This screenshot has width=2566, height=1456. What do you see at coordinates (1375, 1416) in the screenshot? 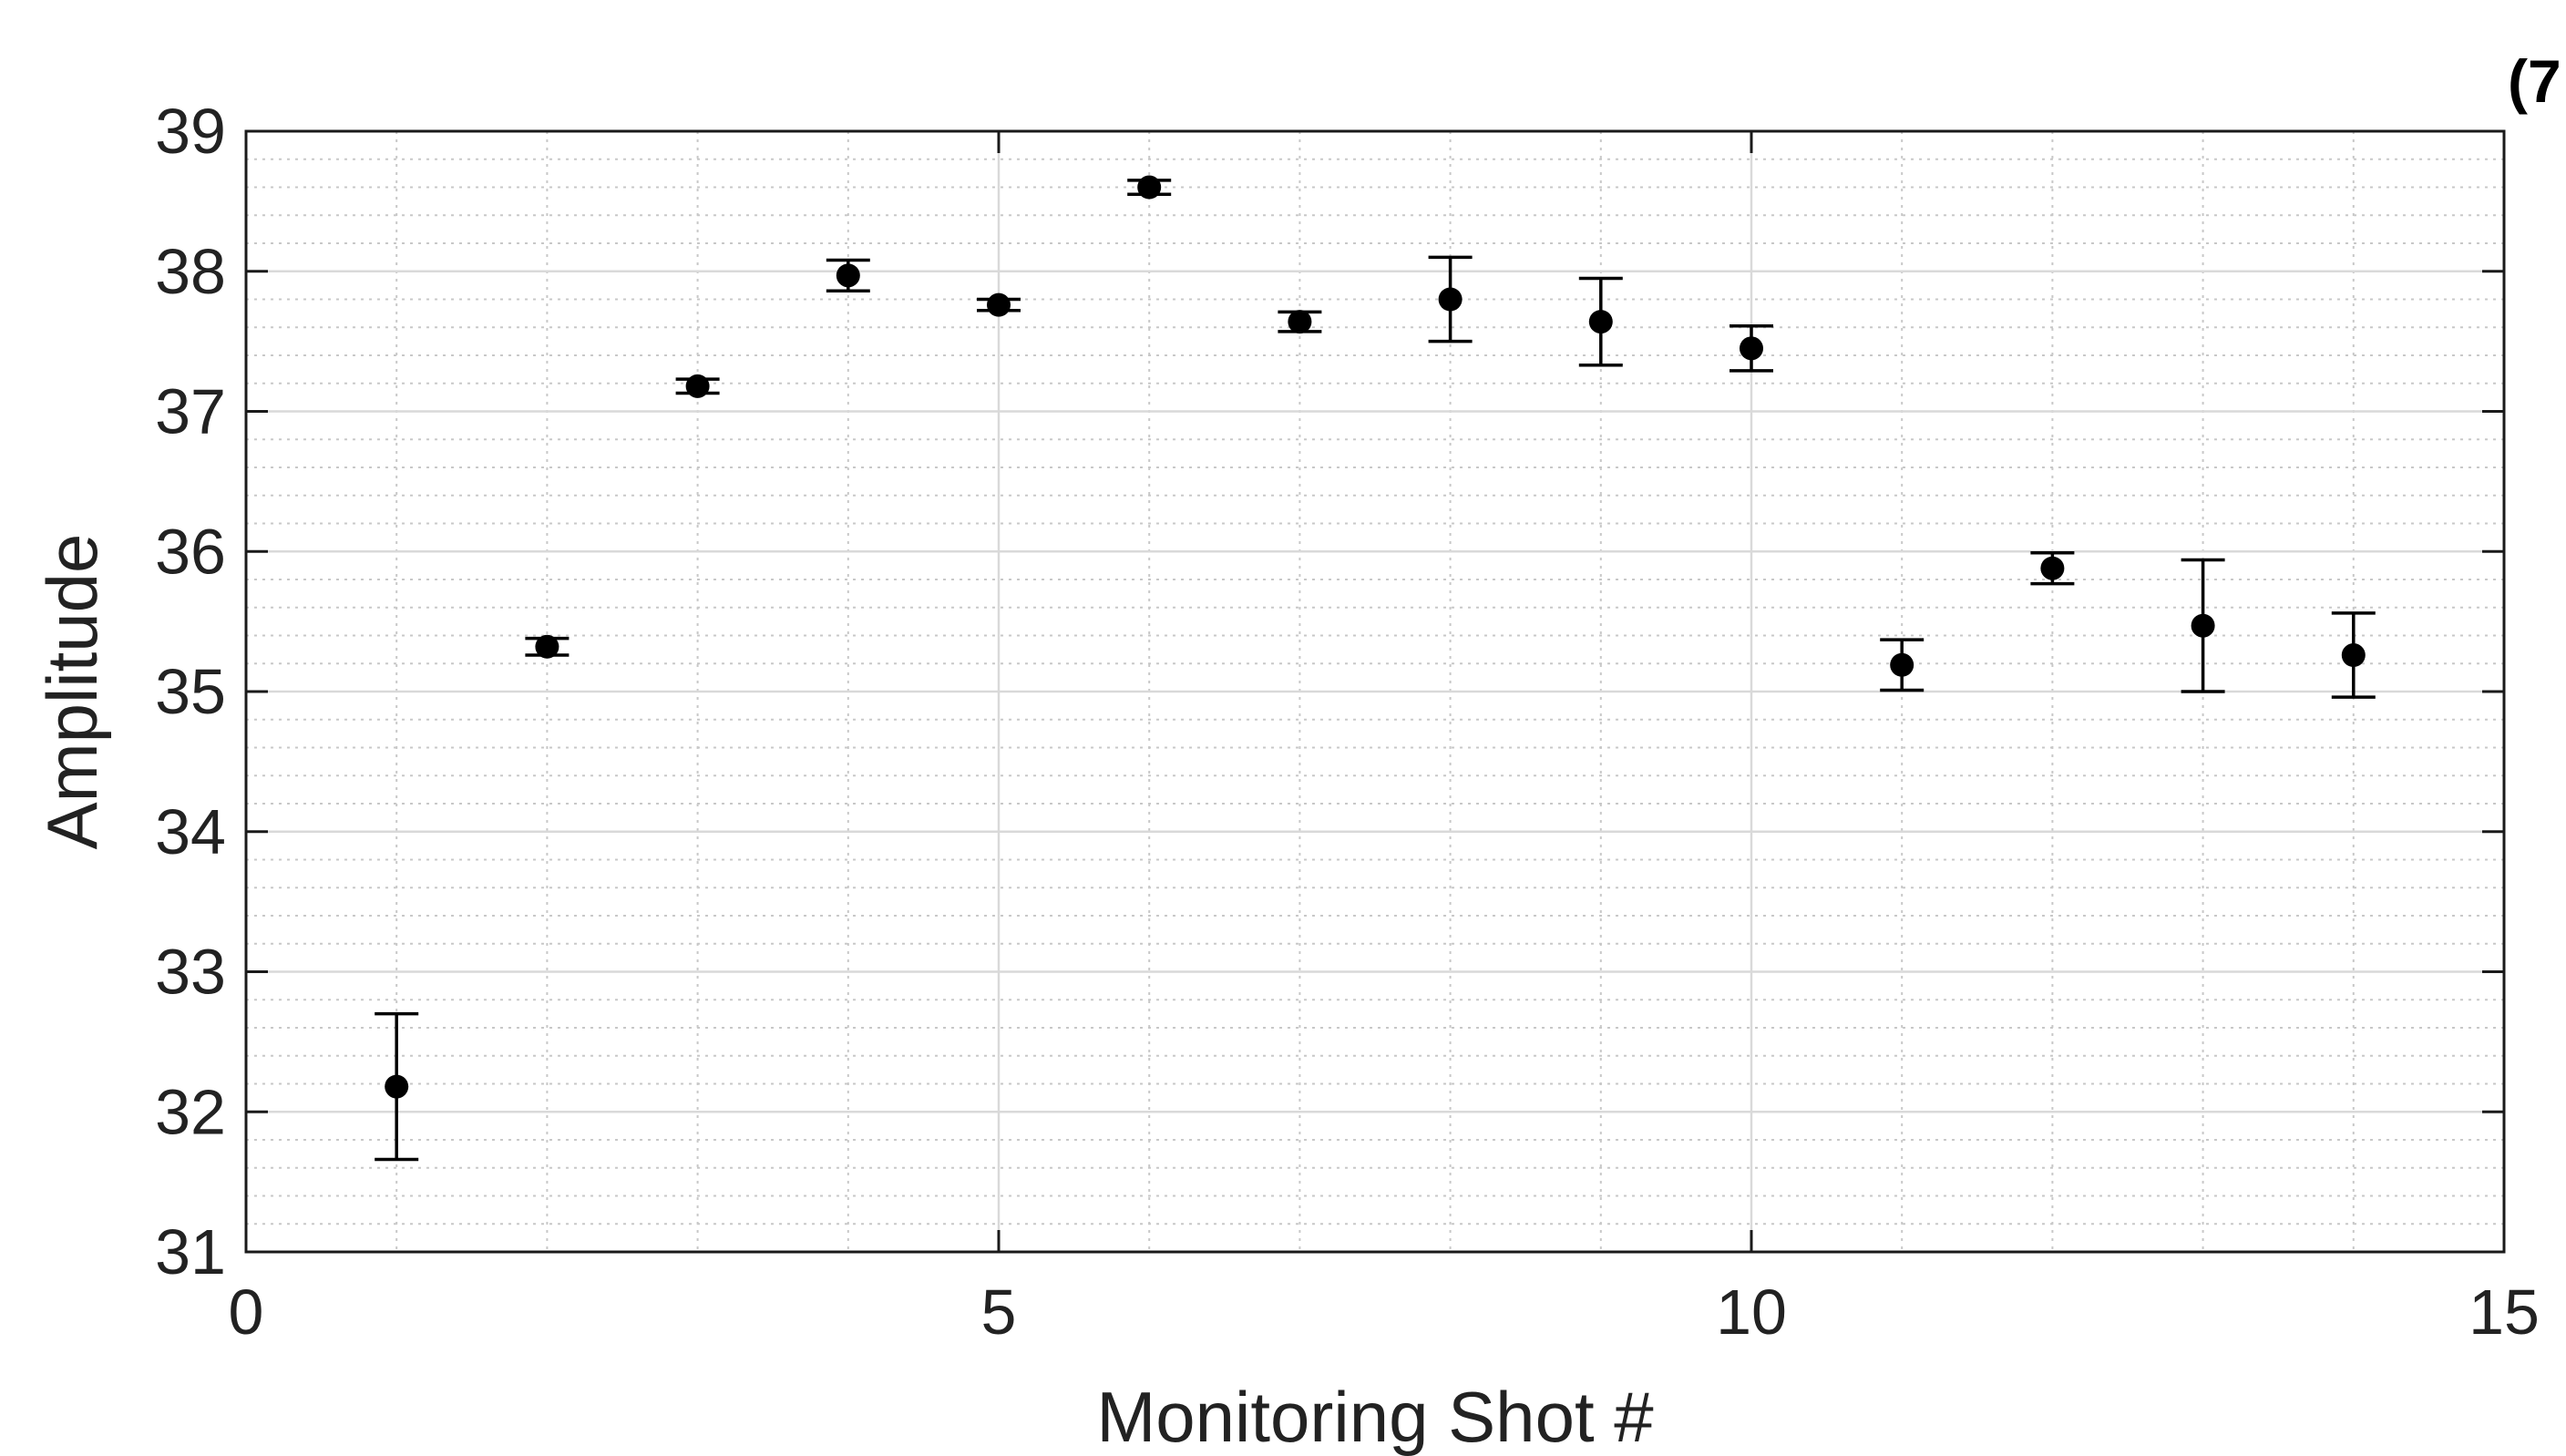
I see `x-axis-label: Monitoring Shot #` at bounding box center [1375, 1416].